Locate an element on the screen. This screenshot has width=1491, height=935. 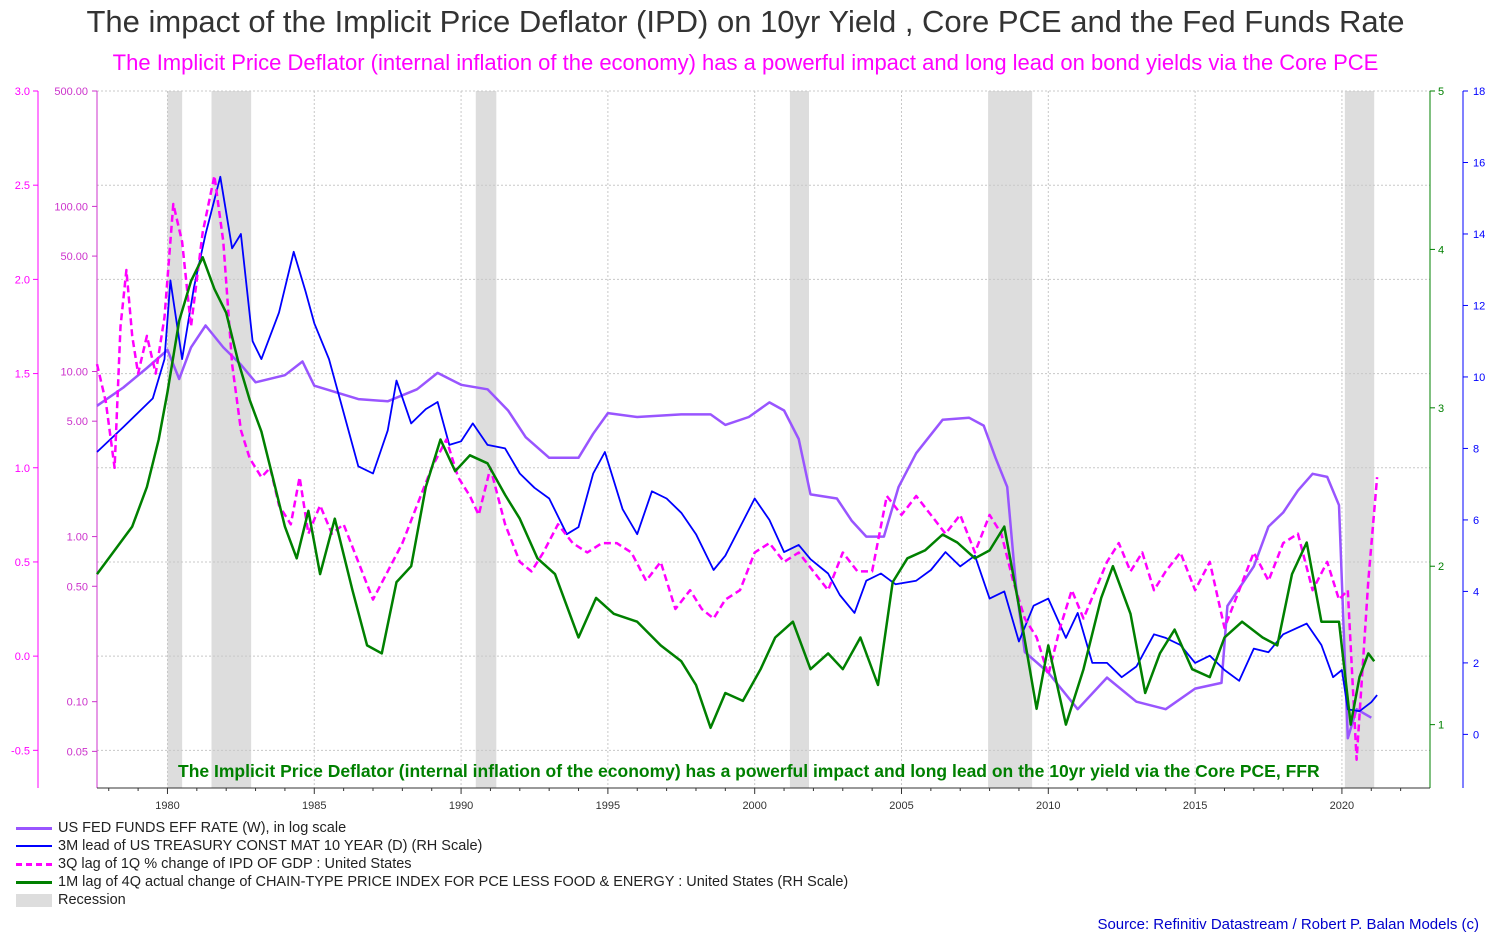
y-tick-label: 18 is located at coordinates (1479, 92).